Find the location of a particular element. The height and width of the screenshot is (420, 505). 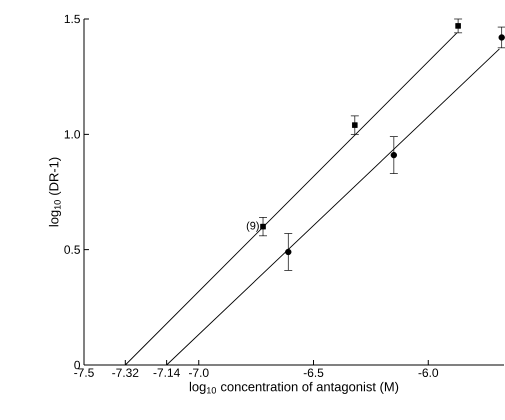

y-tick-label: 0.5 is located at coordinates (72, 249).